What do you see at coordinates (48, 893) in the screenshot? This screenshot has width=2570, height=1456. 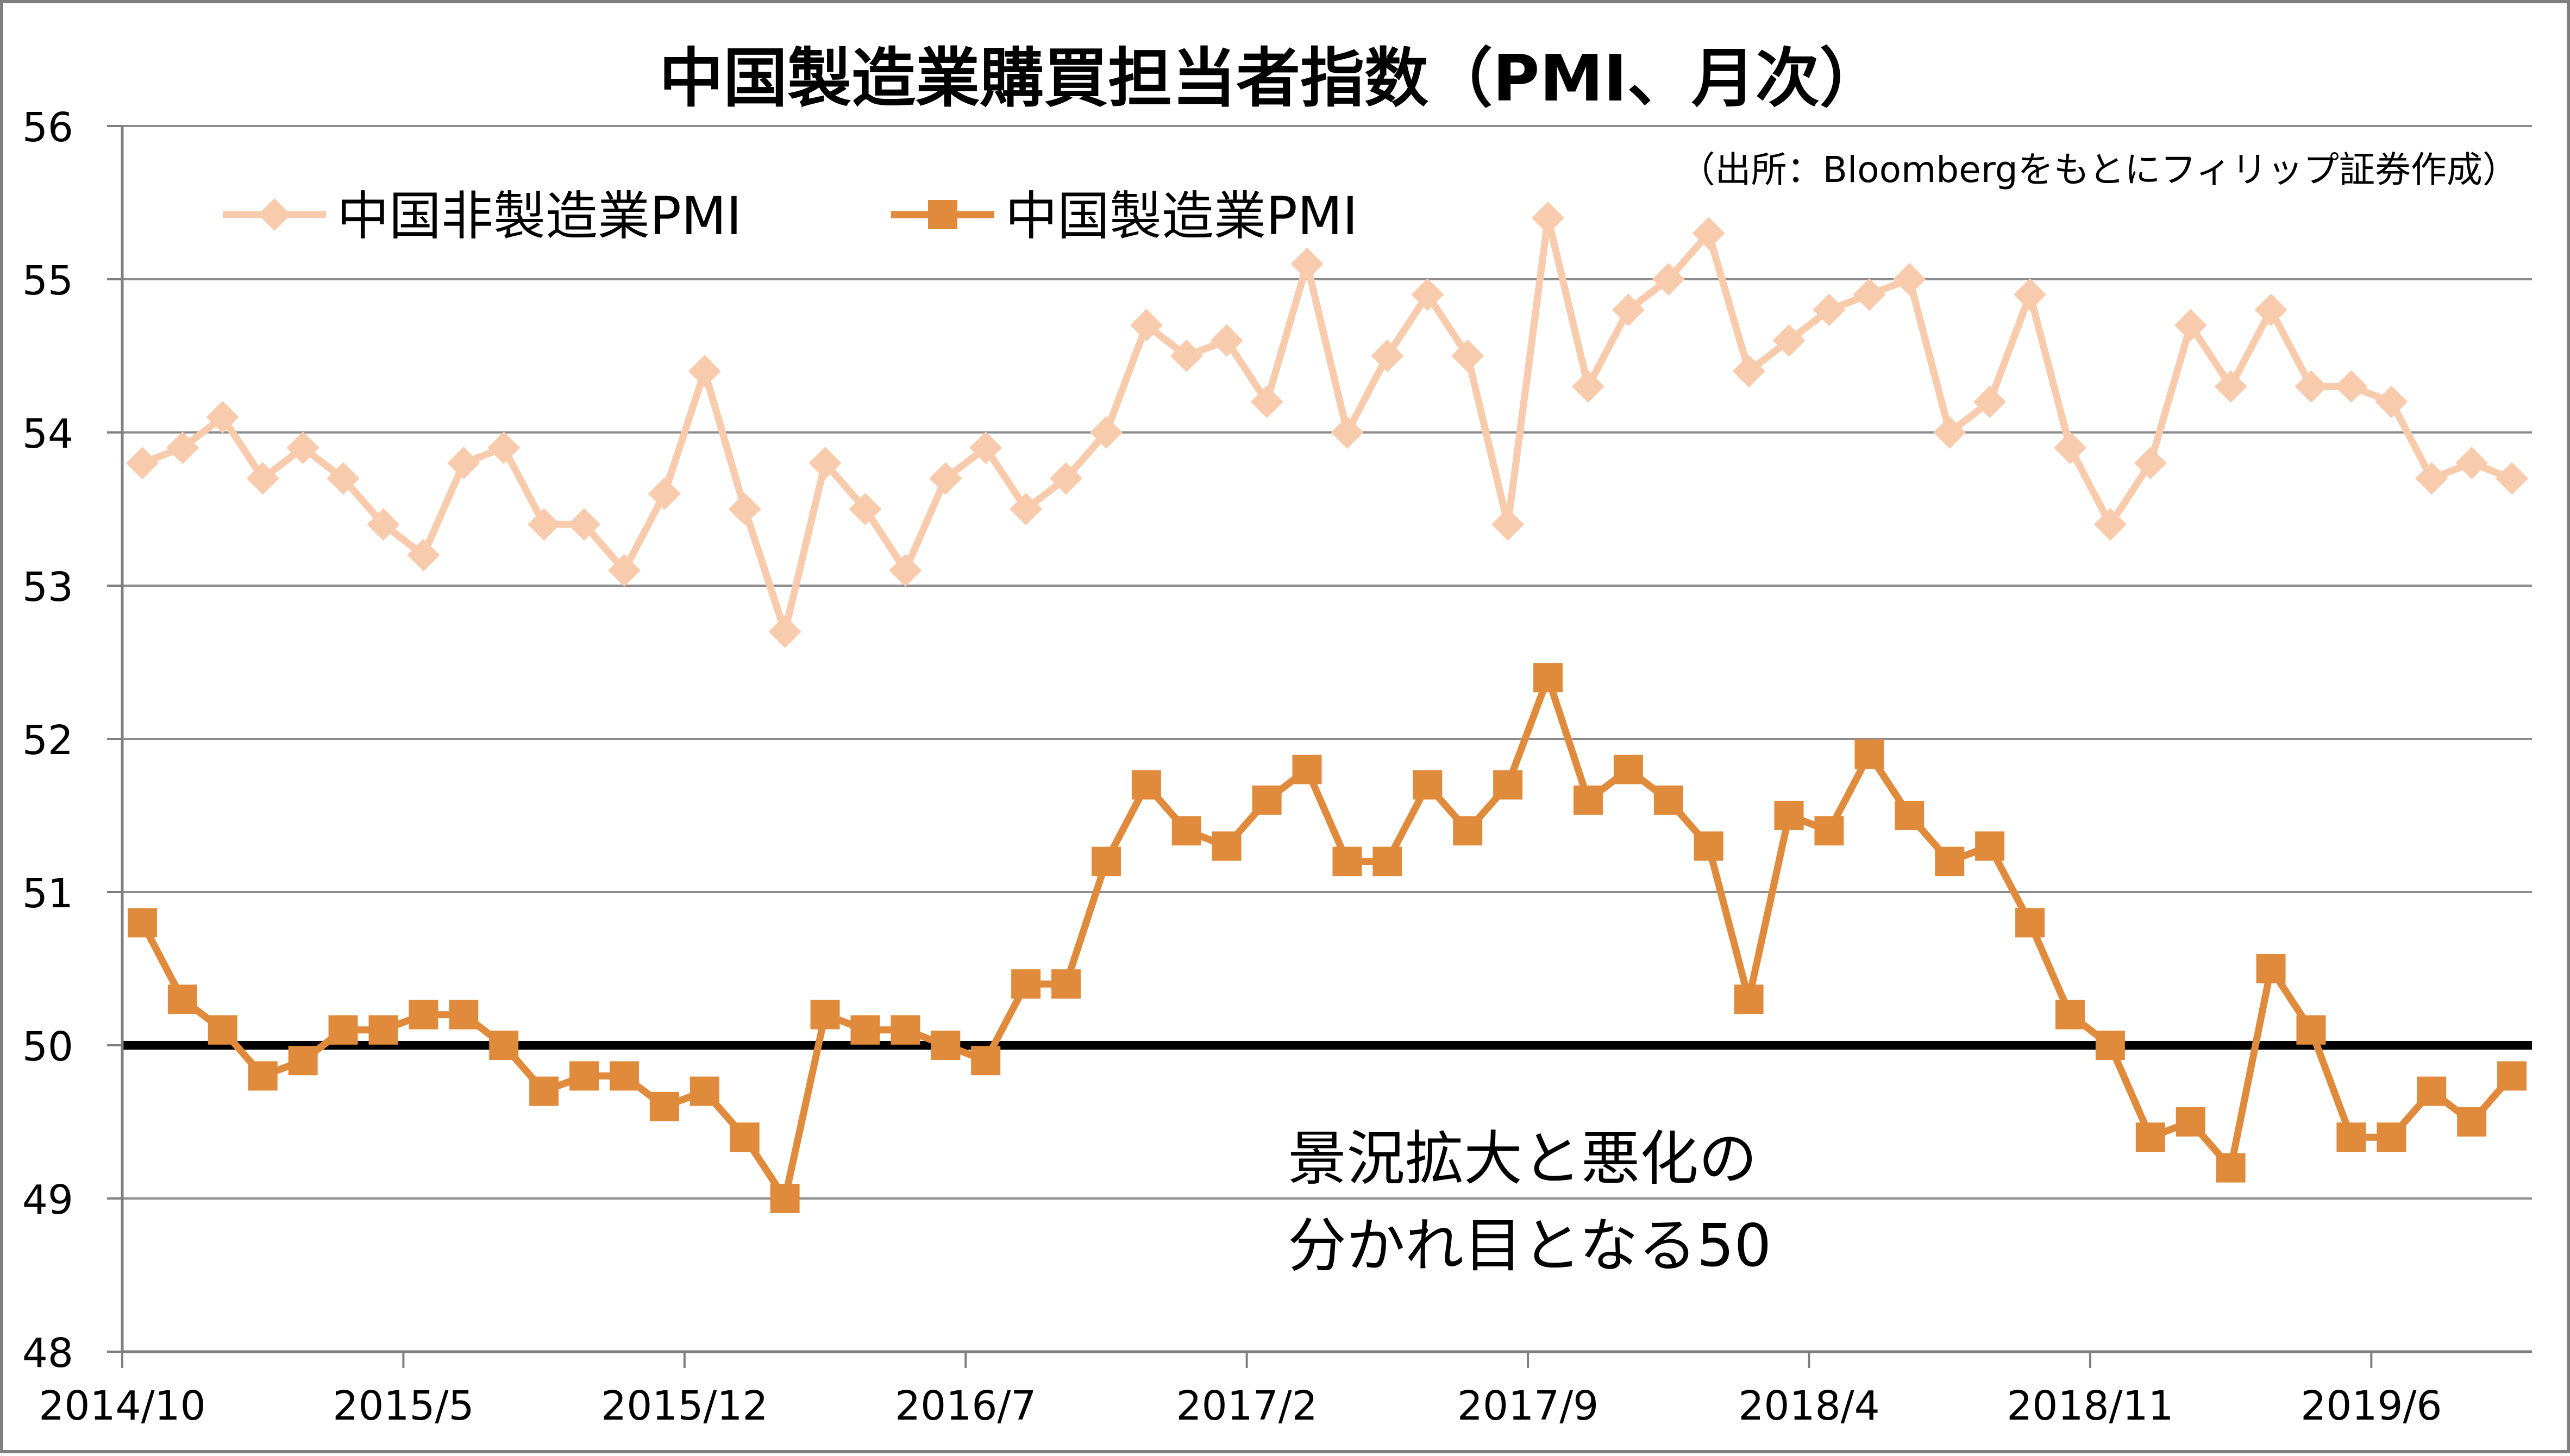 I see `y-tick-label-51: 51` at bounding box center [48, 893].